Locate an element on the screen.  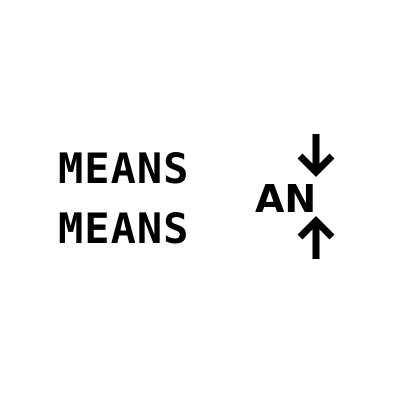
center-label: AN is located at coordinates (286, 199).